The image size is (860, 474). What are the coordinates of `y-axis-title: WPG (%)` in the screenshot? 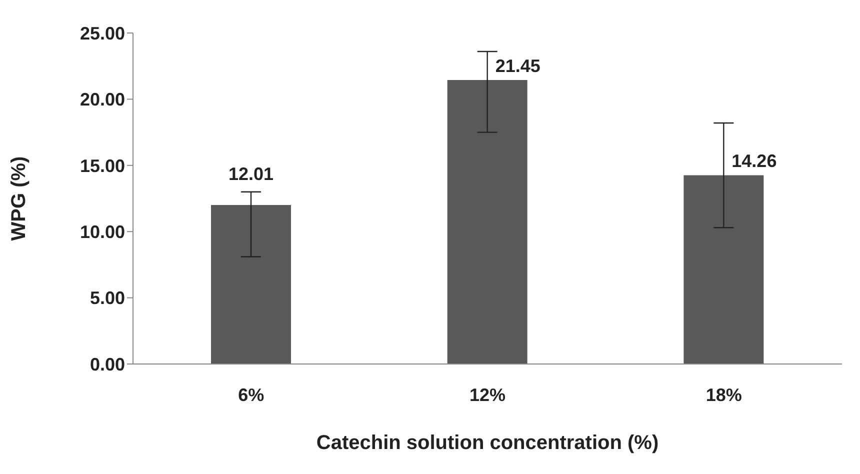 It's located at (19, 198).